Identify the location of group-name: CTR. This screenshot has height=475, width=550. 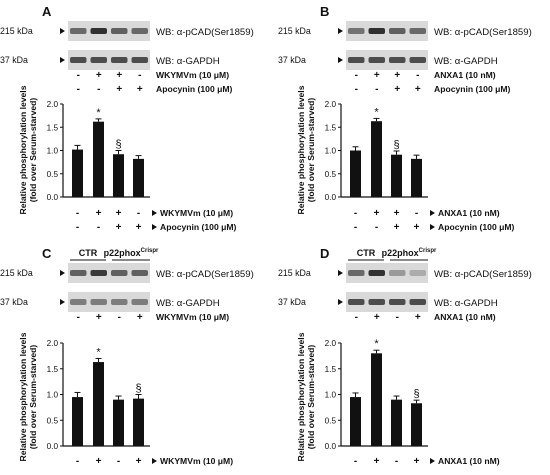
(366, 253).